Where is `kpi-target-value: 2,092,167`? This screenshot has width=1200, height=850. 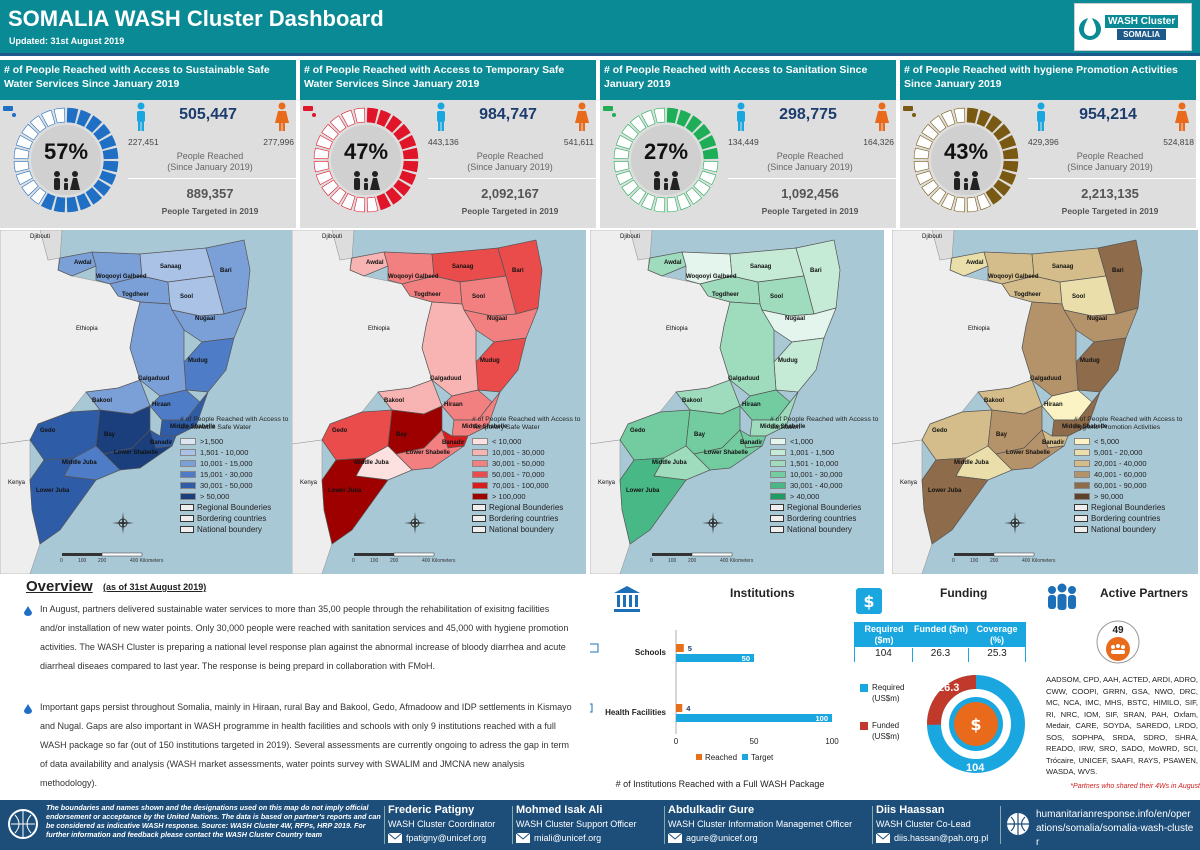
kpi-target-value: 2,092,167 is located at coordinates (510, 193).